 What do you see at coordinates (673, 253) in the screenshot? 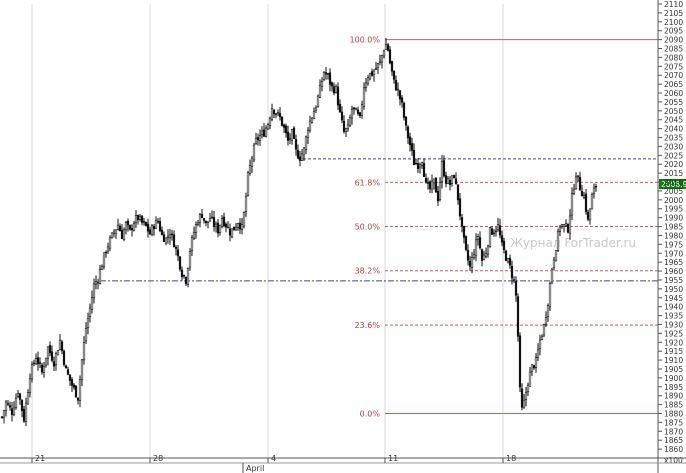
I see `y-tick-label: 1970` at bounding box center [673, 253].